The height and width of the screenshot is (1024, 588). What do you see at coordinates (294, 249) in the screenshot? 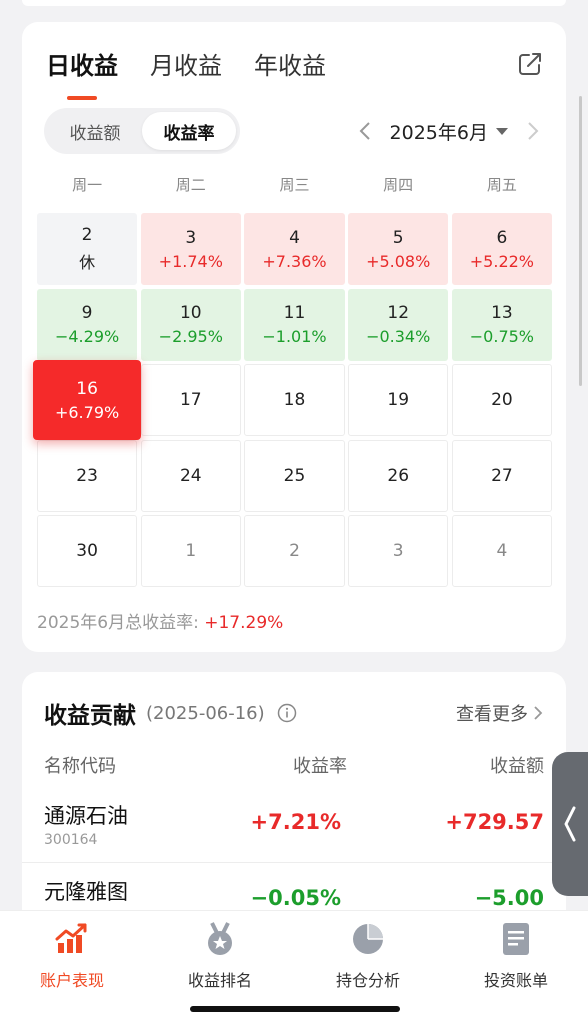
I see `calendar-day: 4 +7.36%` at bounding box center [294, 249].